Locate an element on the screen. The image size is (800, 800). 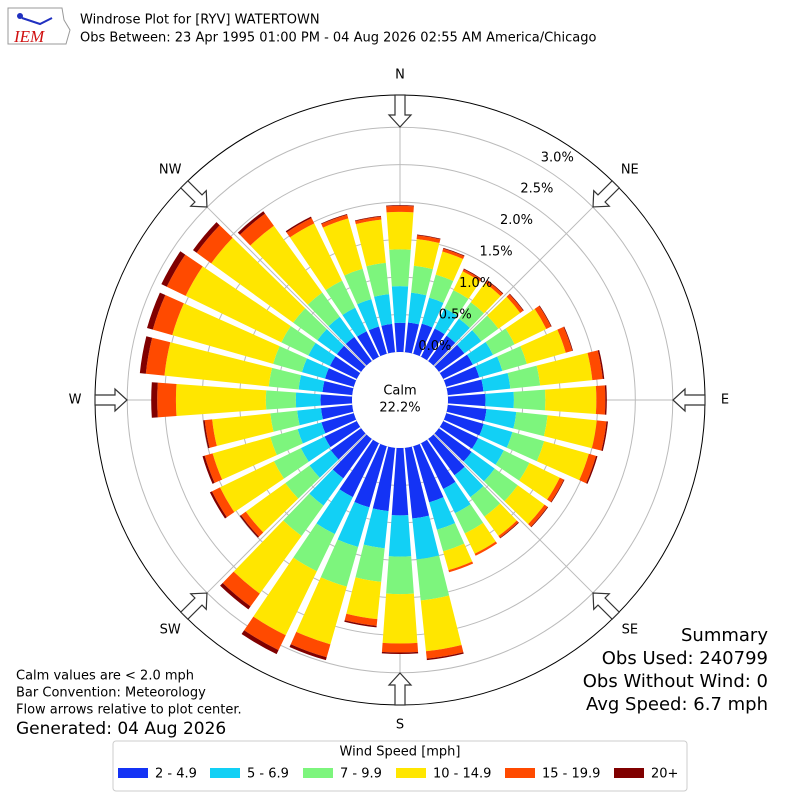
r-tick-label: 1.0% is located at coordinates (475, 283).